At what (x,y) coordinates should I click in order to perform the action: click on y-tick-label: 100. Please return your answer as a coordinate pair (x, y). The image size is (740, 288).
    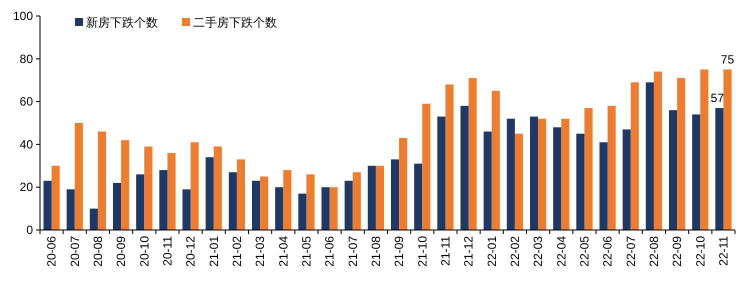
    Looking at the image, I should click on (23, 16).